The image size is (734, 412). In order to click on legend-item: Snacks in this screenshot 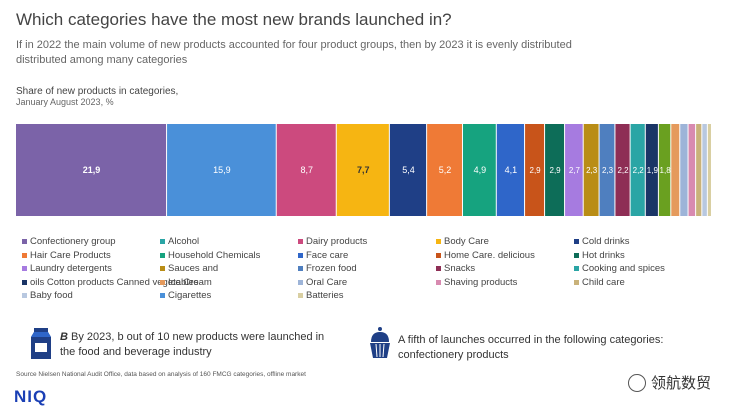, I will do `click(455, 268)`.